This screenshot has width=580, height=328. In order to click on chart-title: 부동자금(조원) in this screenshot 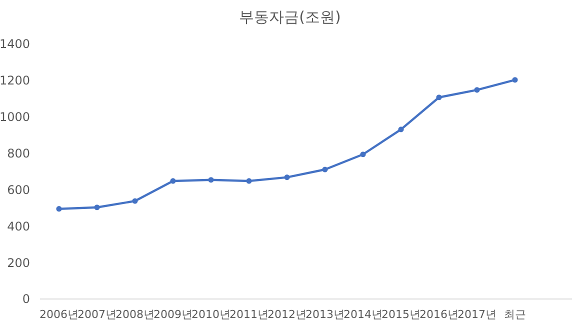, I will do `click(290, 17)`.